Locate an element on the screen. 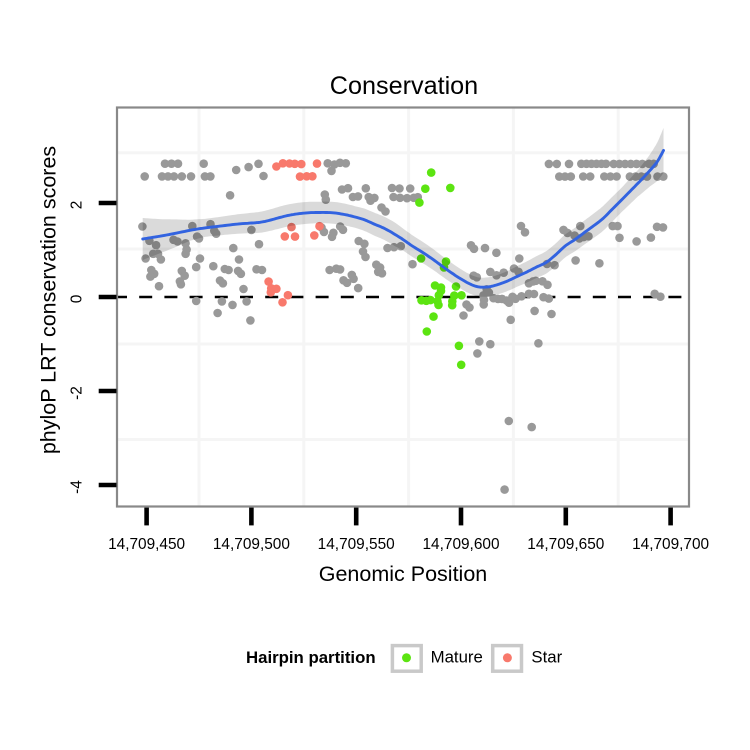 The width and height of the screenshot is (750, 750). svg-text: 14,709,650 is located at coordinates (565, 544).